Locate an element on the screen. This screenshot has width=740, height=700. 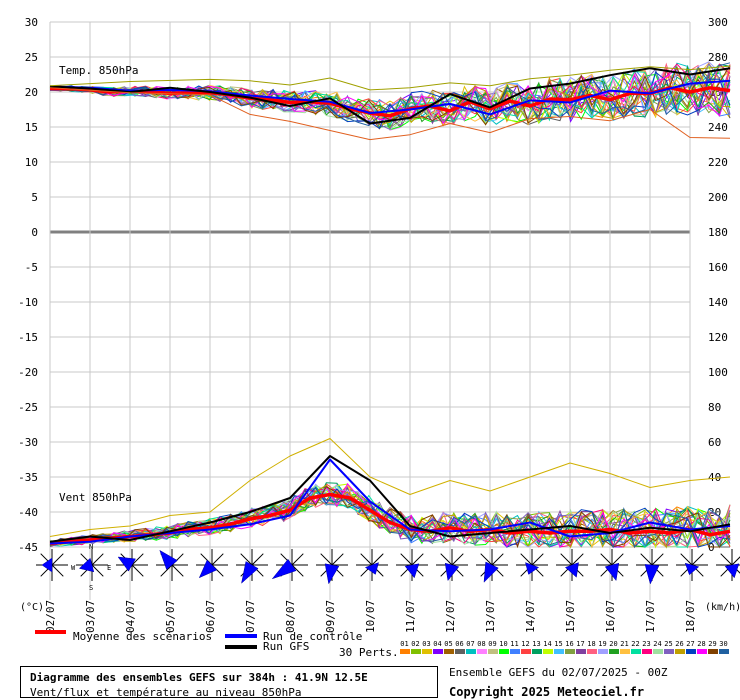
date-tick-label: 04/07 is located at coordinates (130, 616).